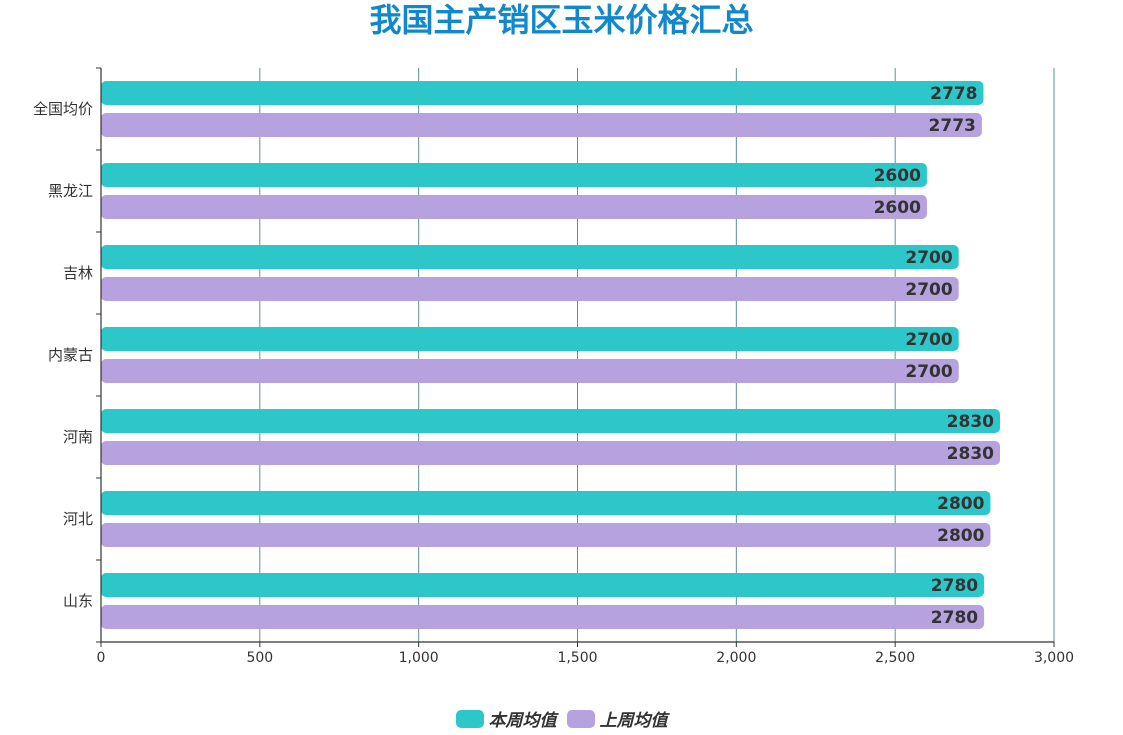 The width and height of the screenshot is (1123, 735). Describe the element at coordinates (78, 437) in the screenshot. I see `y-category-label: 河南` at that location.